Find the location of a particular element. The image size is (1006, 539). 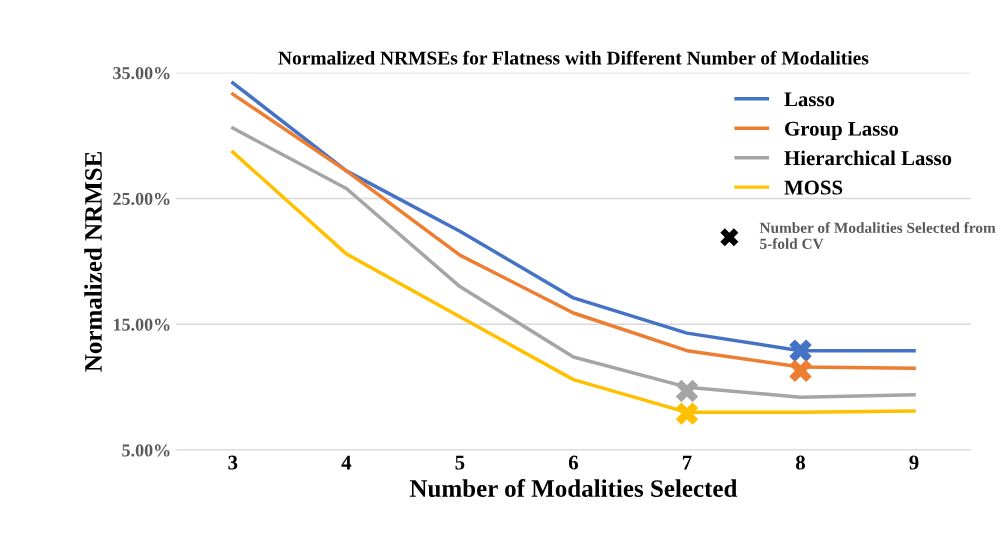

y-tick-label: 35.00% is located at coordinates (141, 73).